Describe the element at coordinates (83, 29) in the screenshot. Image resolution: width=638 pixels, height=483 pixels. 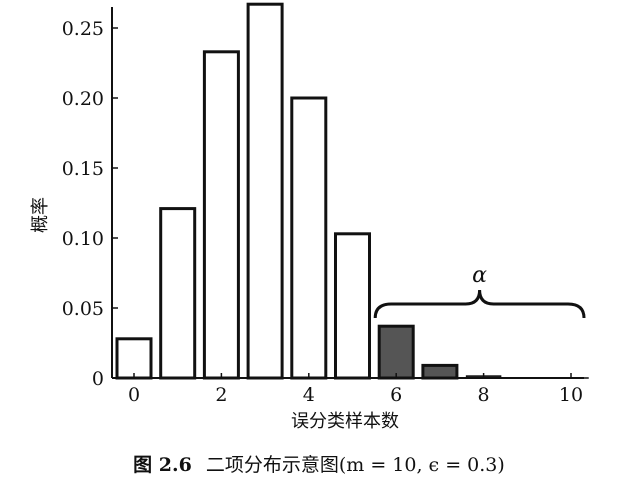
I see `y-tick-label: 0.25` at that location.